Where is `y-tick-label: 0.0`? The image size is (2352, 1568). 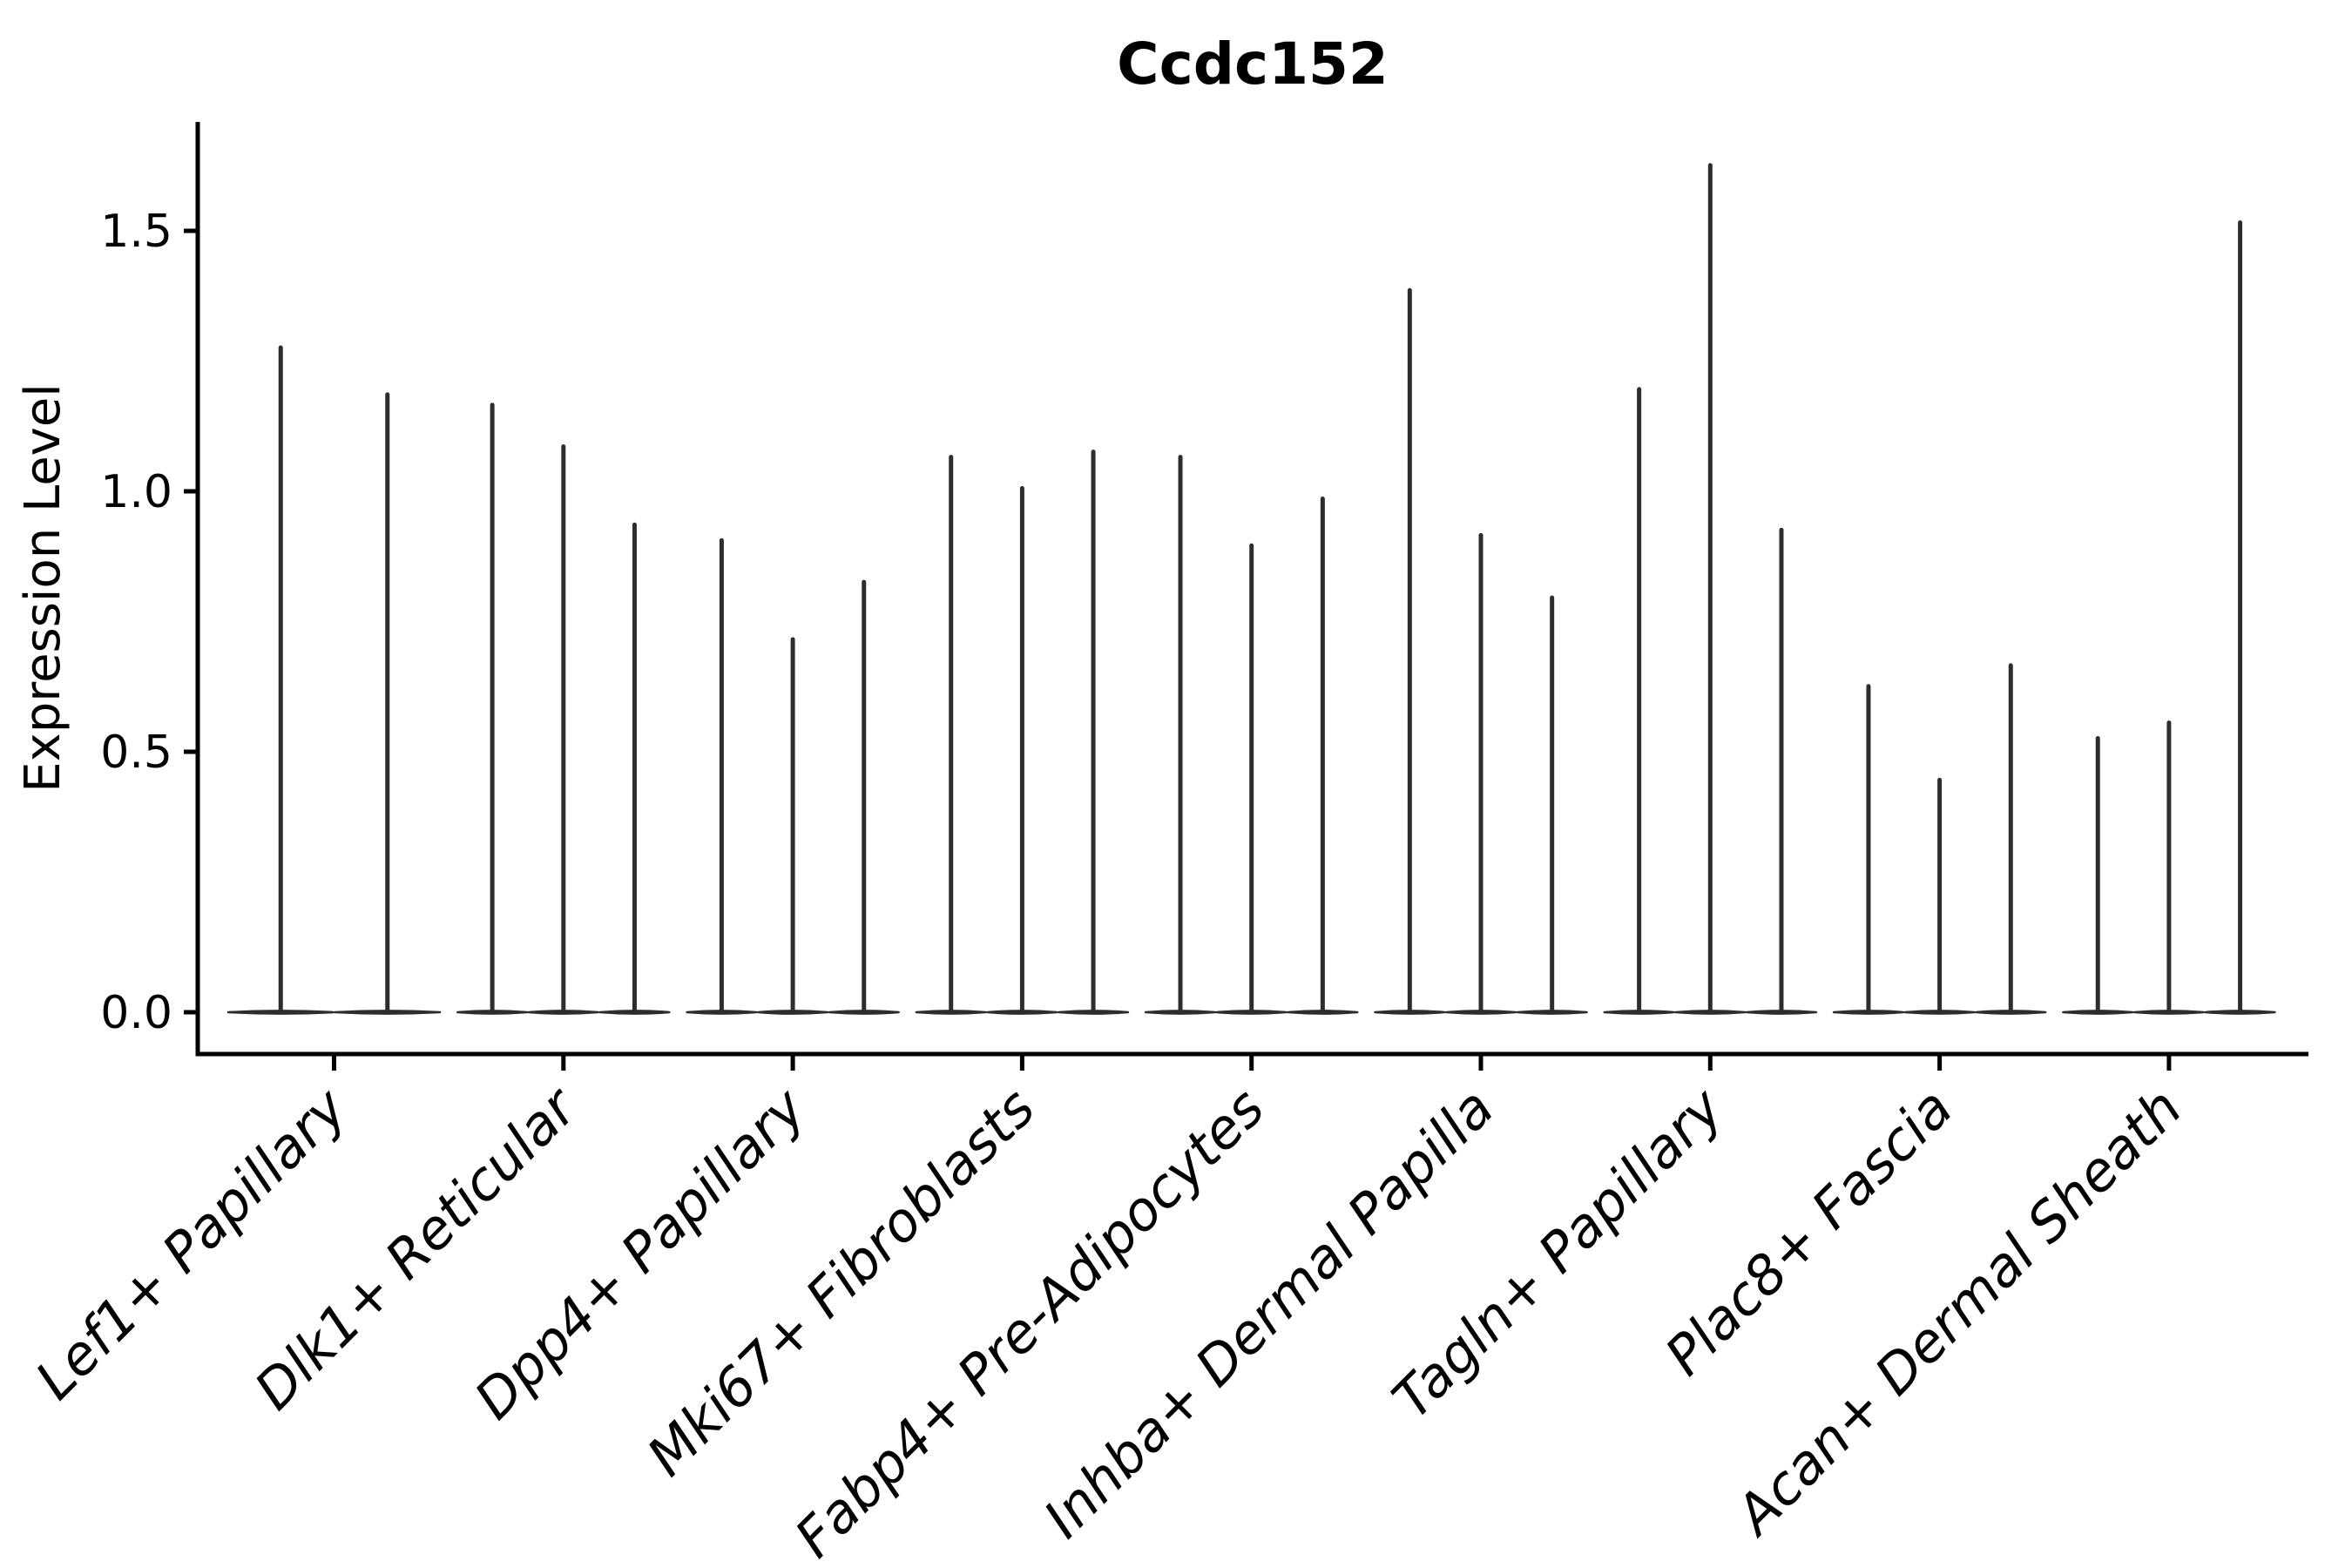
y-tick-label: 0.0 is located at coordinates (136, 1013).